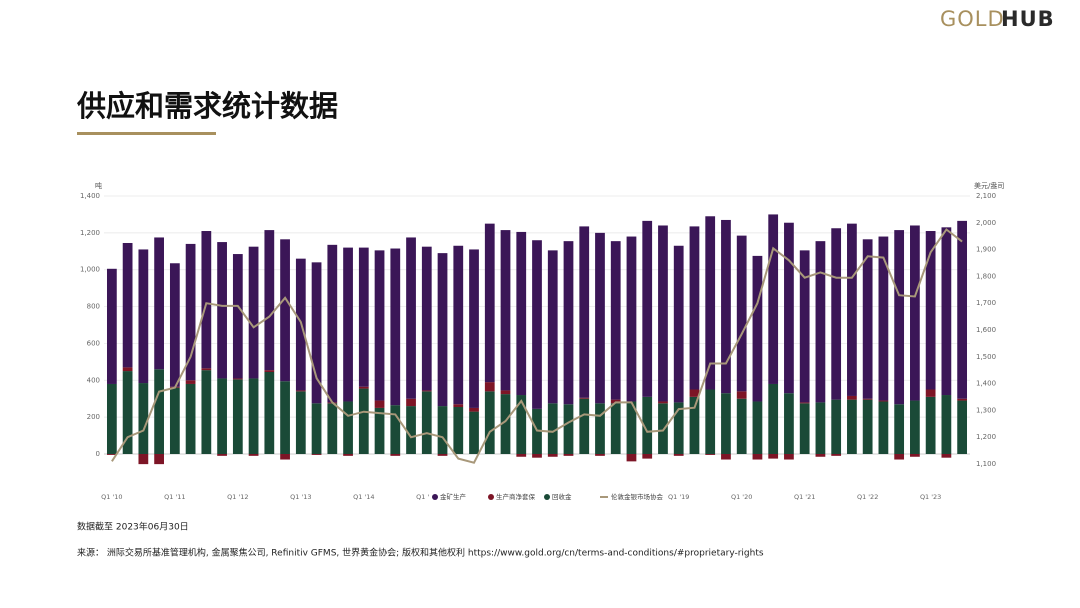 Image resolution: width=1080 pixels, height=608 pixels. I want to click on y-tick-label: 1,400, so click(90, 196).